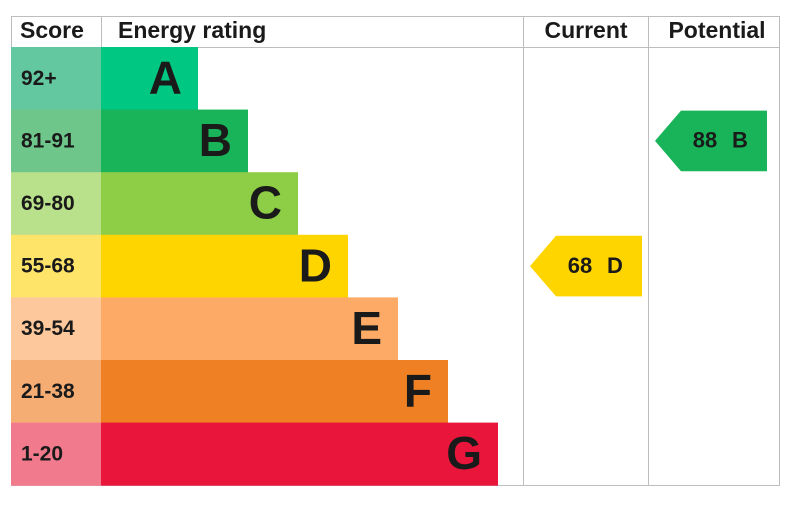 The image size is (797, 531). I want to click on rating-letter: B, so click(215, 140).